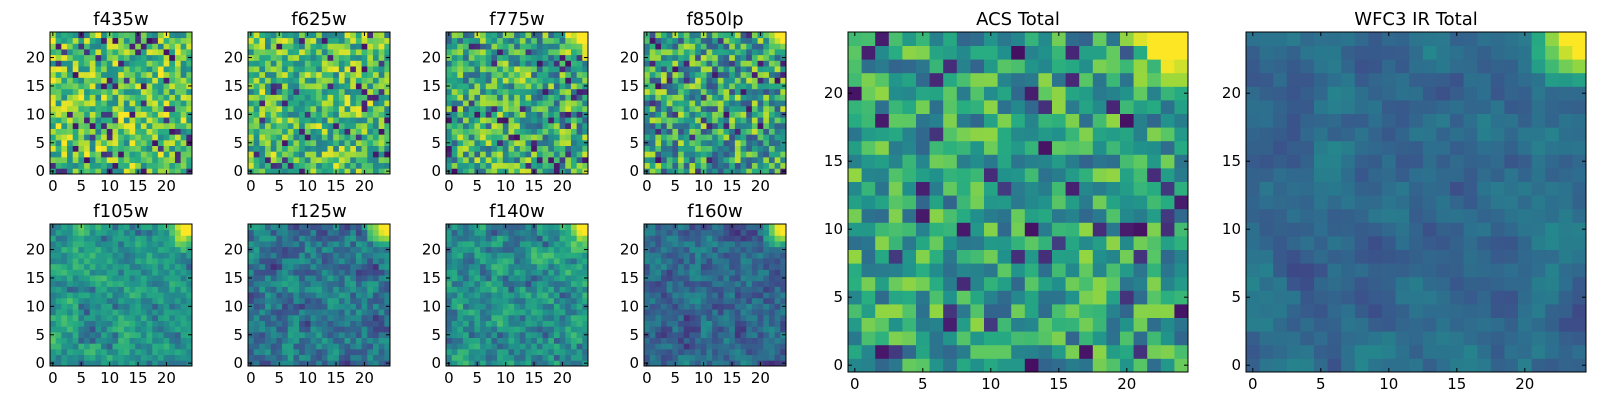  What do you see at coordinates (431, 86) in the screenshot?
I see `y-tick-label: 15` at bounding box center [431, 86].